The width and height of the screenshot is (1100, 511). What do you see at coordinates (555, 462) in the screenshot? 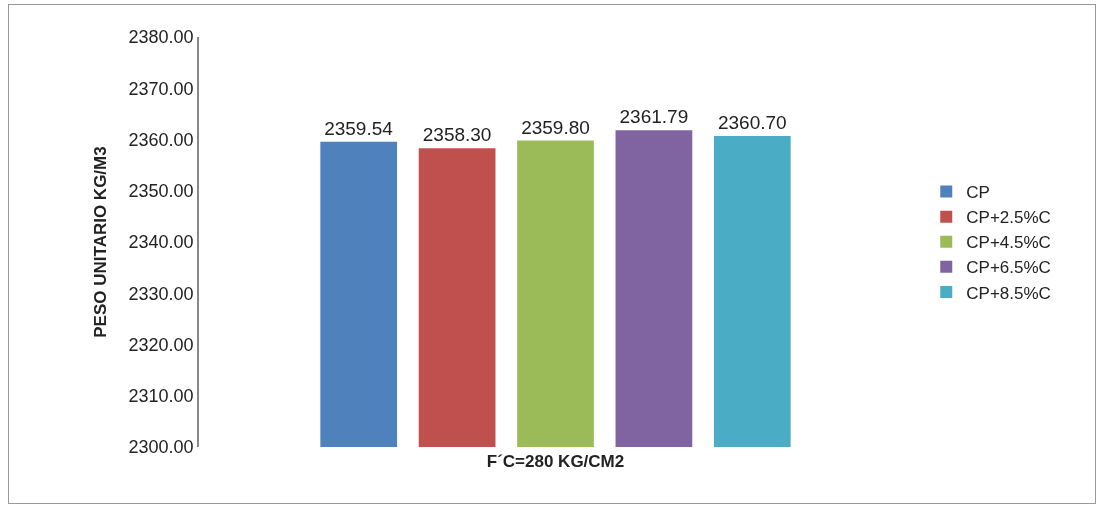
I see `x-axis-title: F´C=280 KG/CM2` at bounding box center [555, 462].